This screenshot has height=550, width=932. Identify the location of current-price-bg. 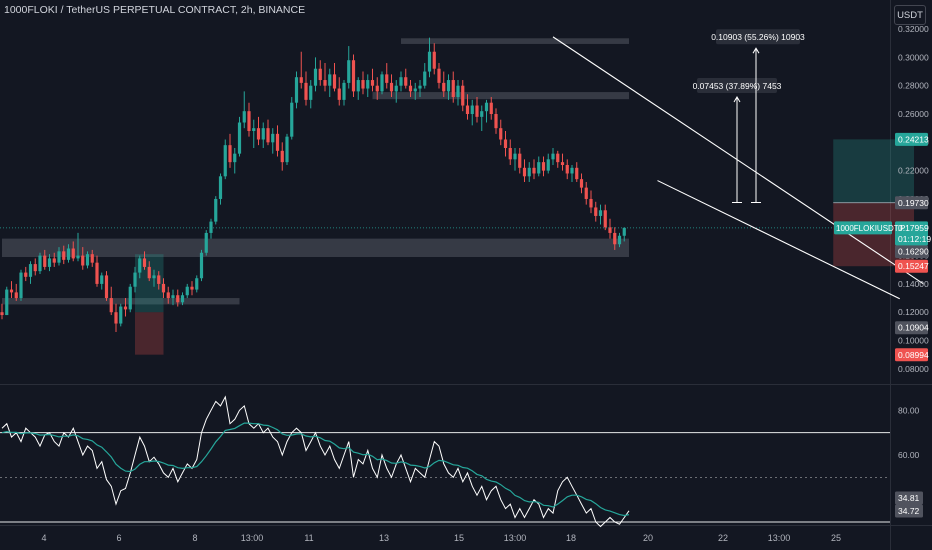
(911, 233).